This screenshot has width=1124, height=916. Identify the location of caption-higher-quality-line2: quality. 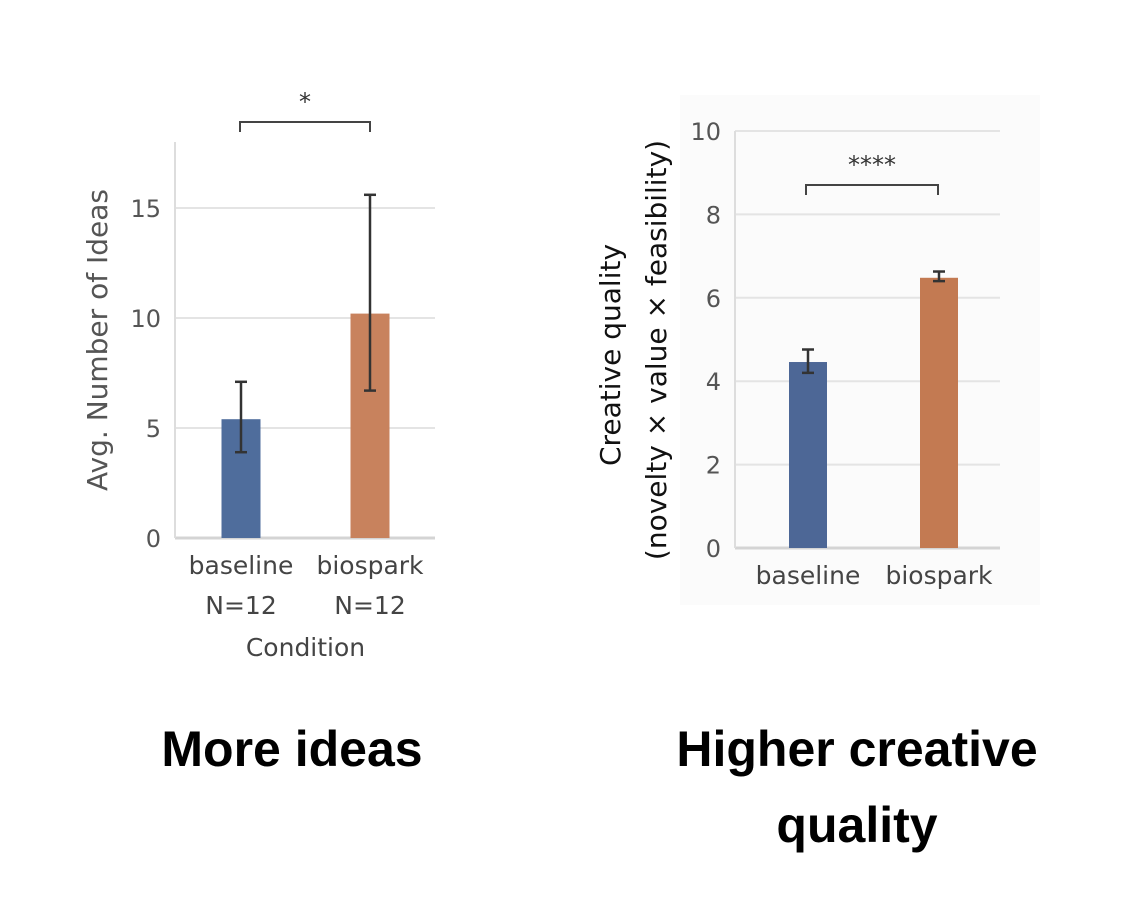
(857, 825).